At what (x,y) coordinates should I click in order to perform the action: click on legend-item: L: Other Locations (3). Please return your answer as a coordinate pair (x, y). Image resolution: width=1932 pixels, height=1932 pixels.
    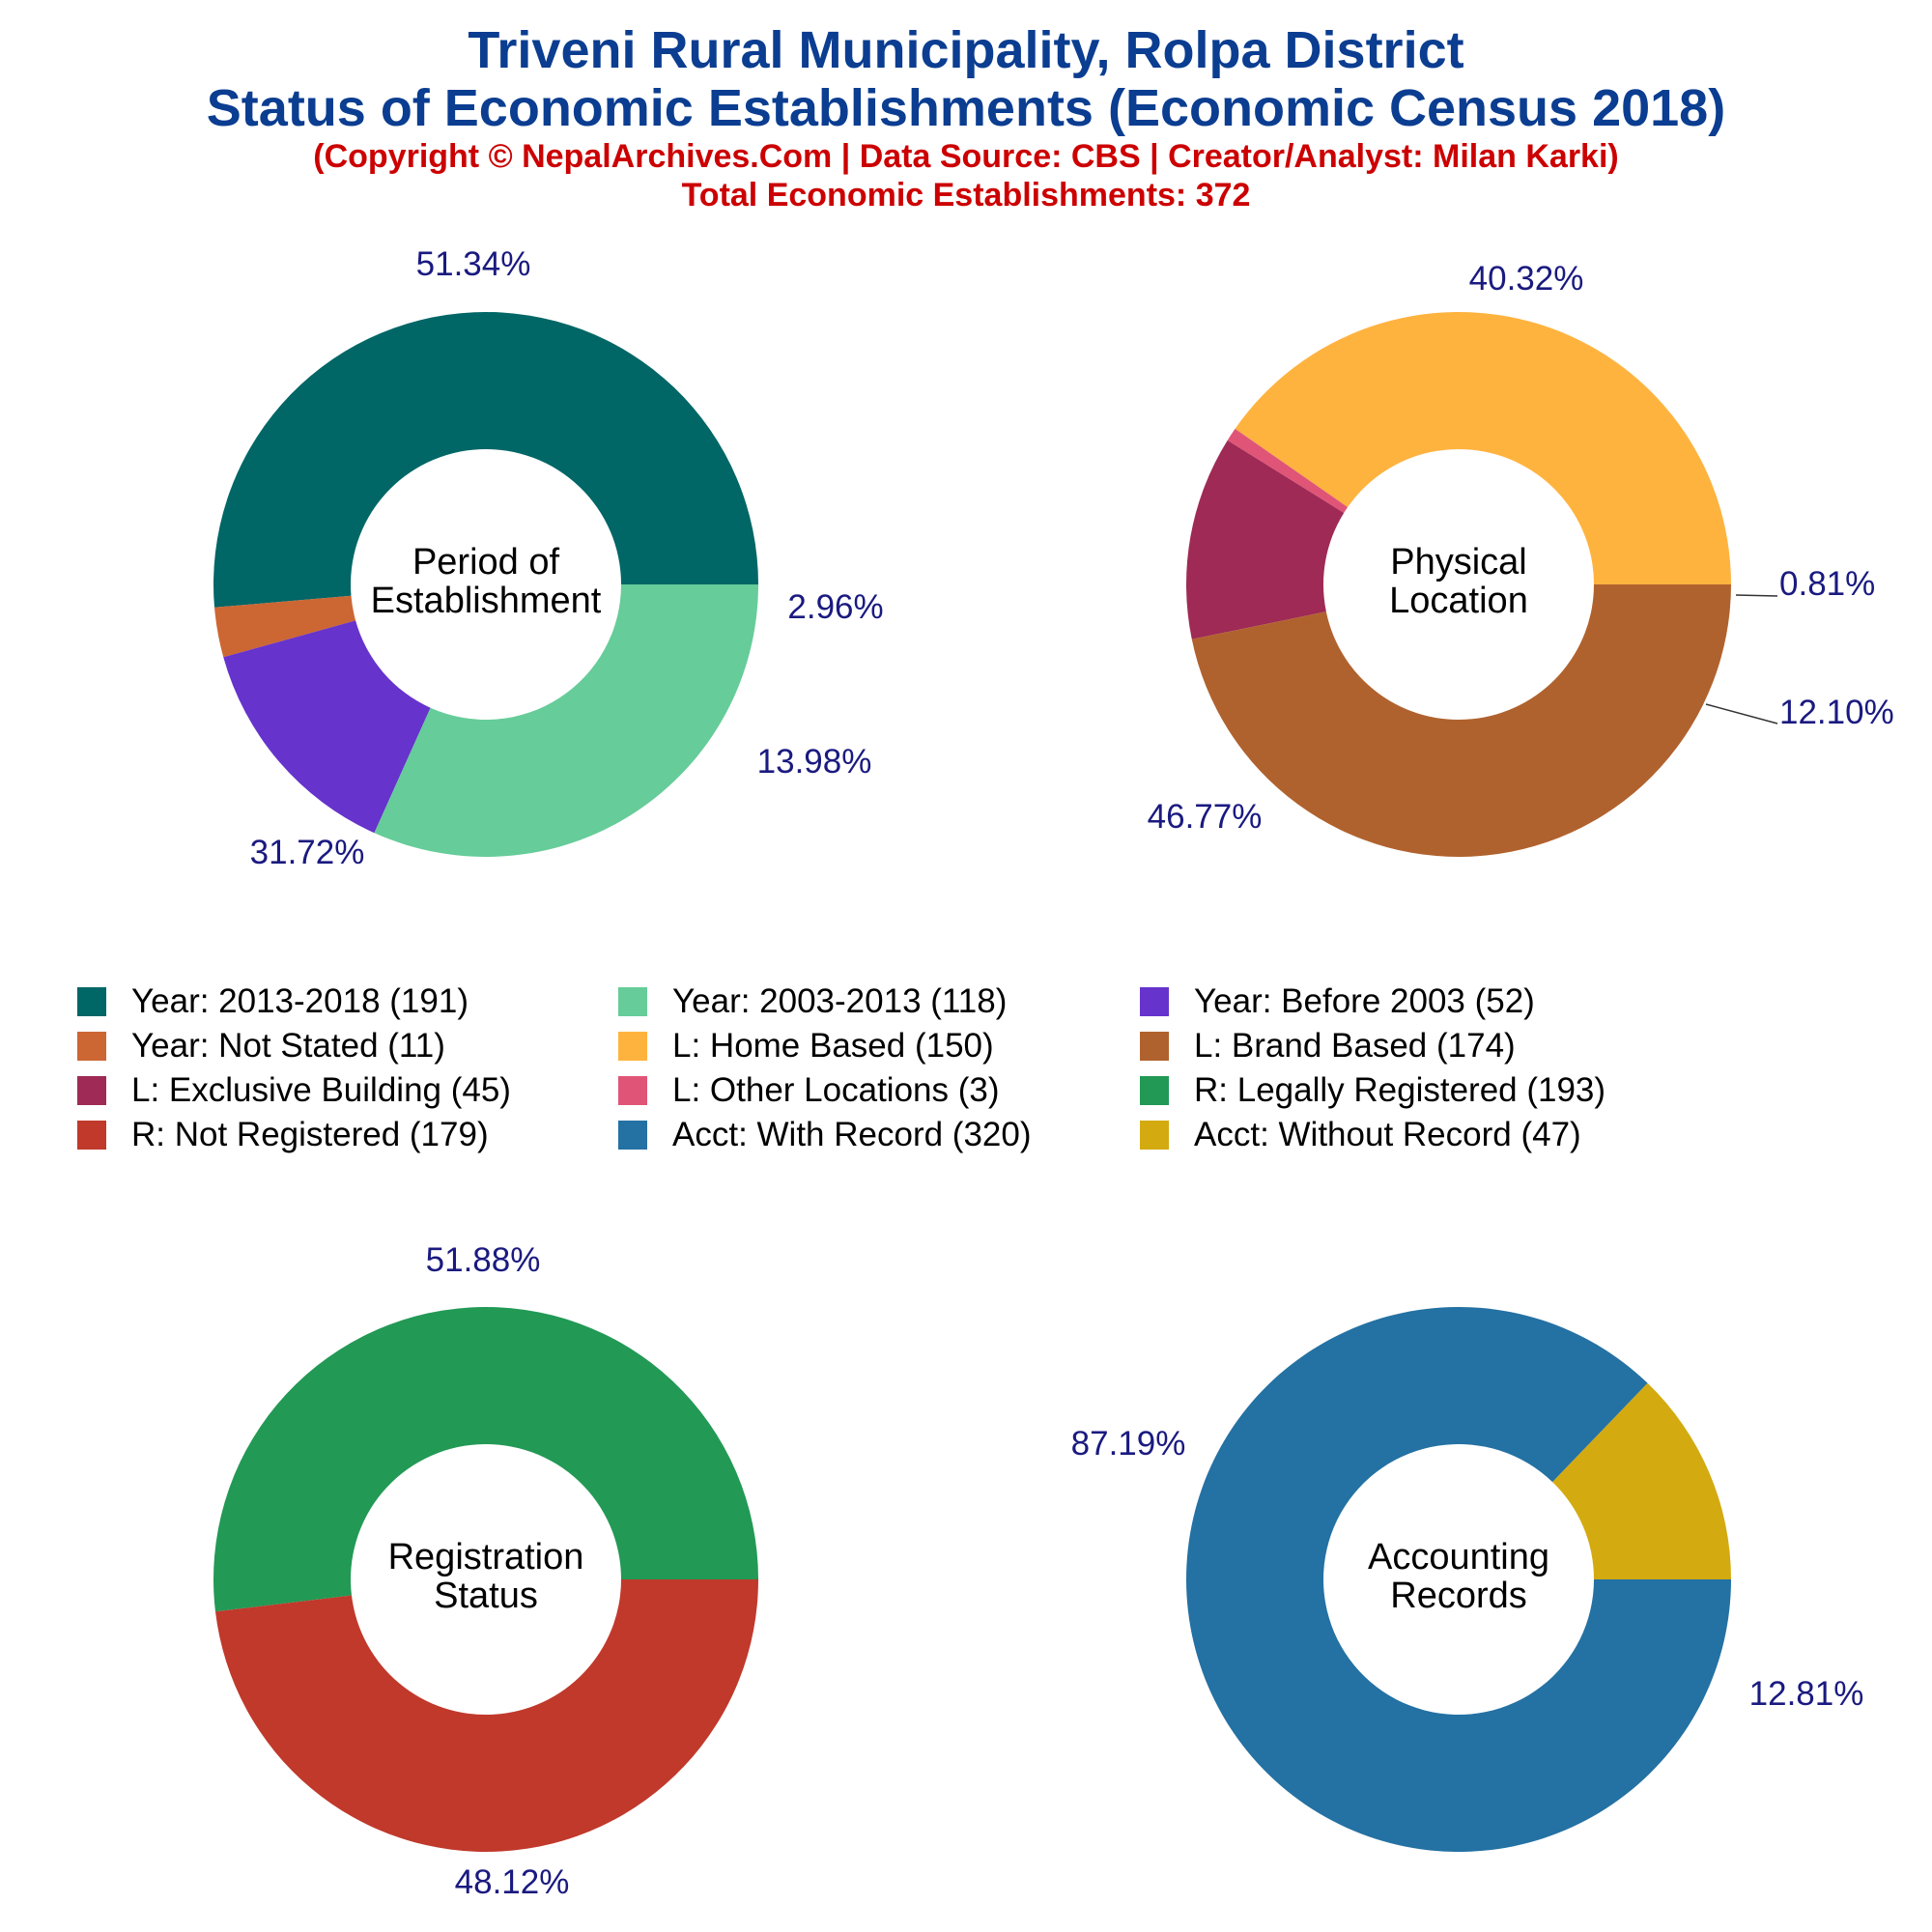
    Looking at the image, I should click on (879, 1090).